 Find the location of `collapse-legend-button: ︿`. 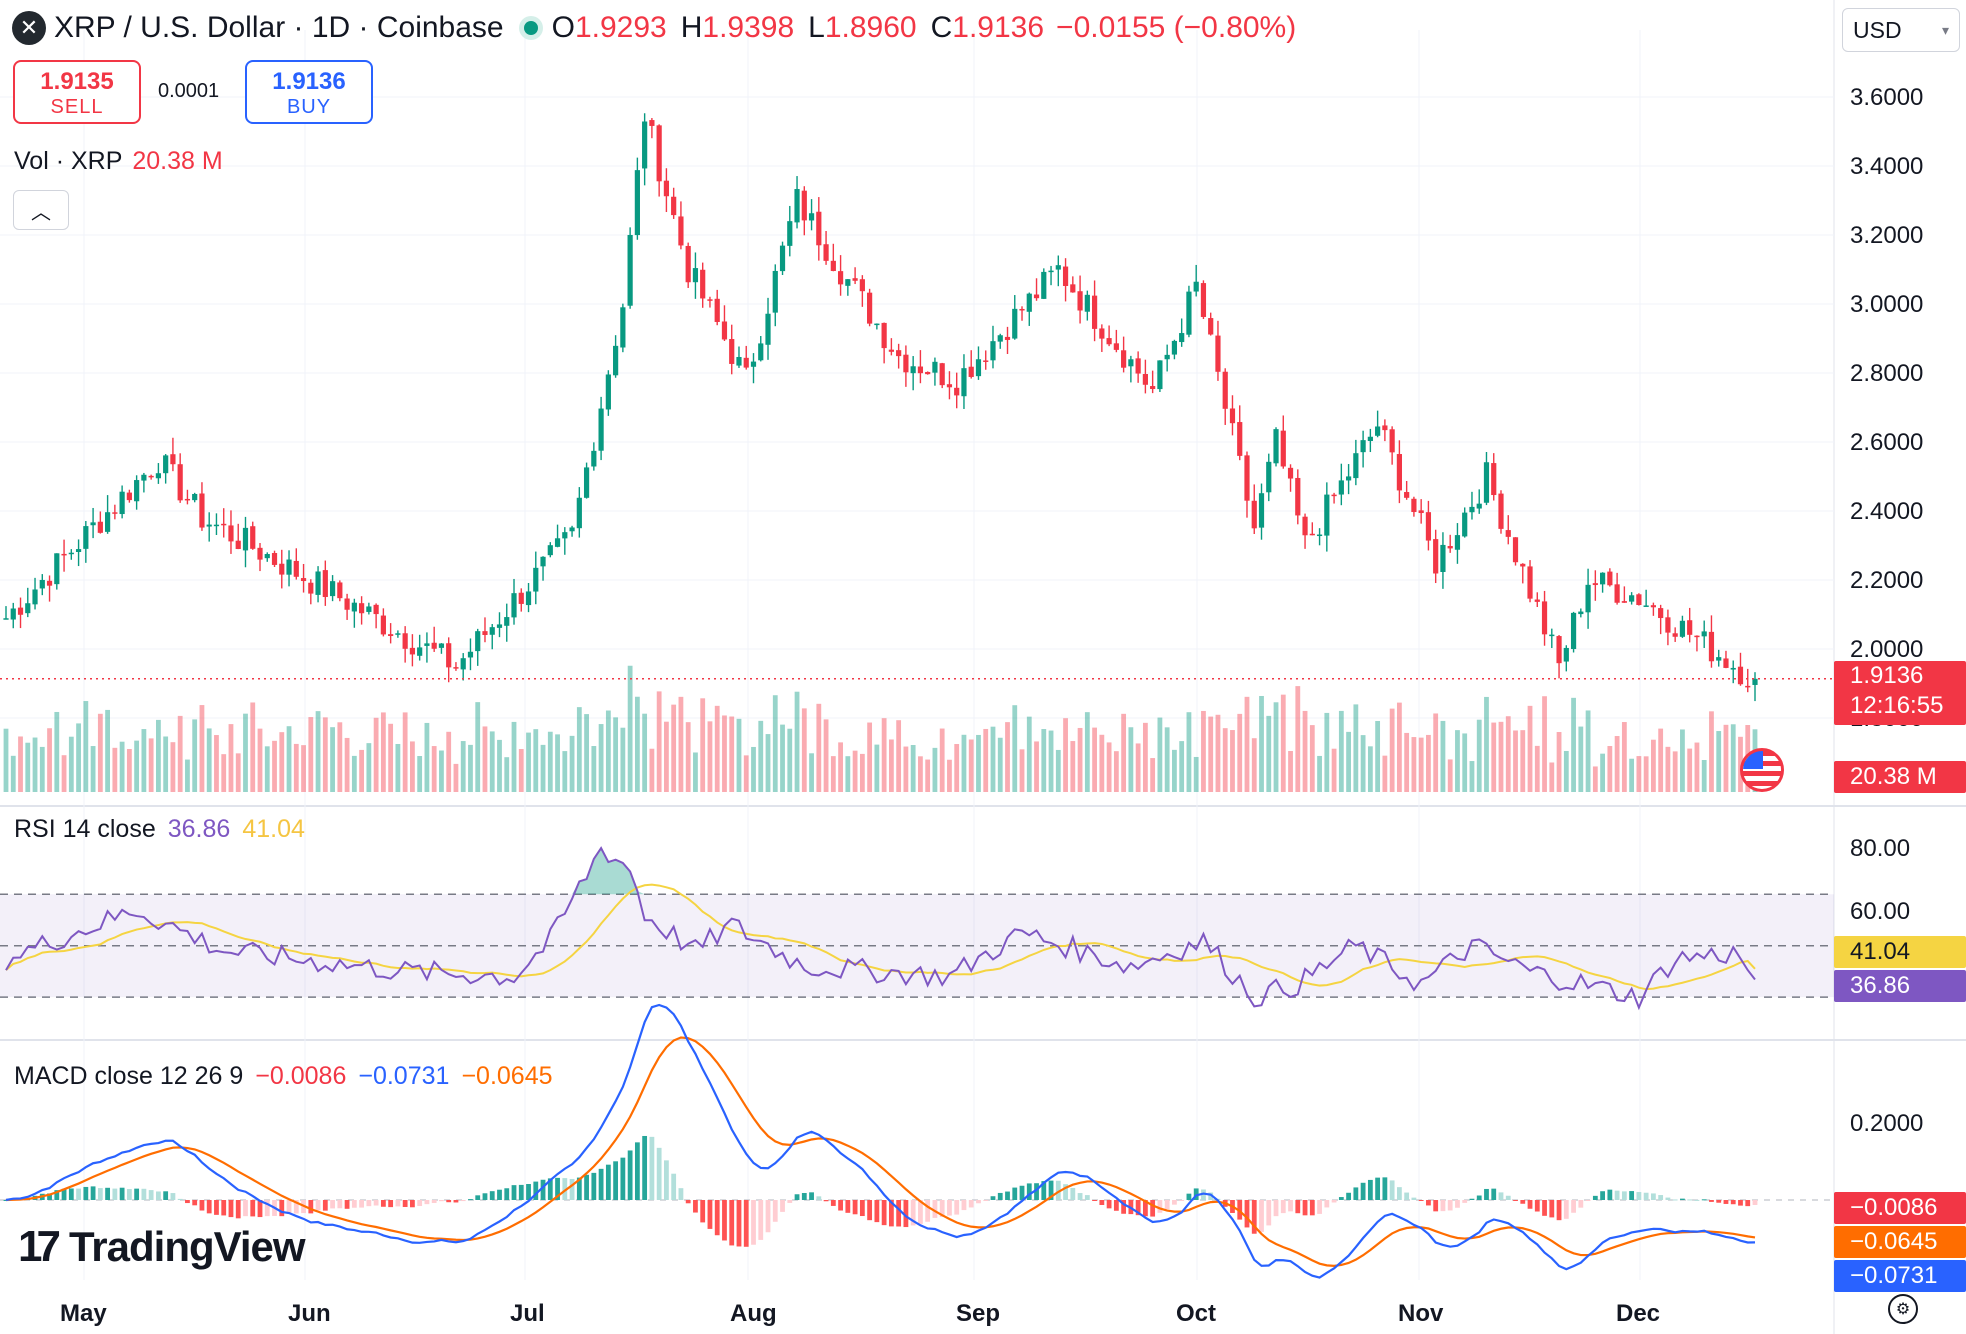

collapse-legend-button: ︿ is located at coordinates (41, 210).